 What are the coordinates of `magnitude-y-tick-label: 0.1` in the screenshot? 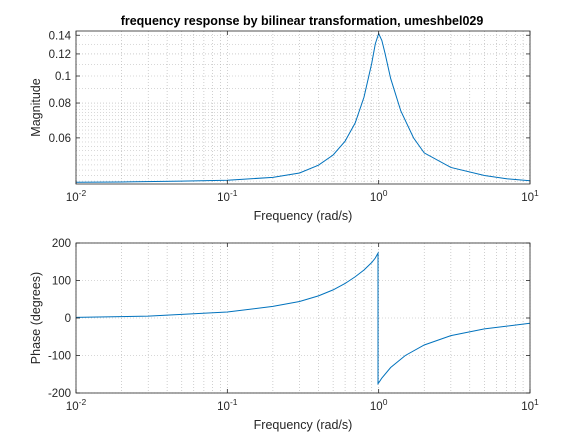 It's located at (63, 77).